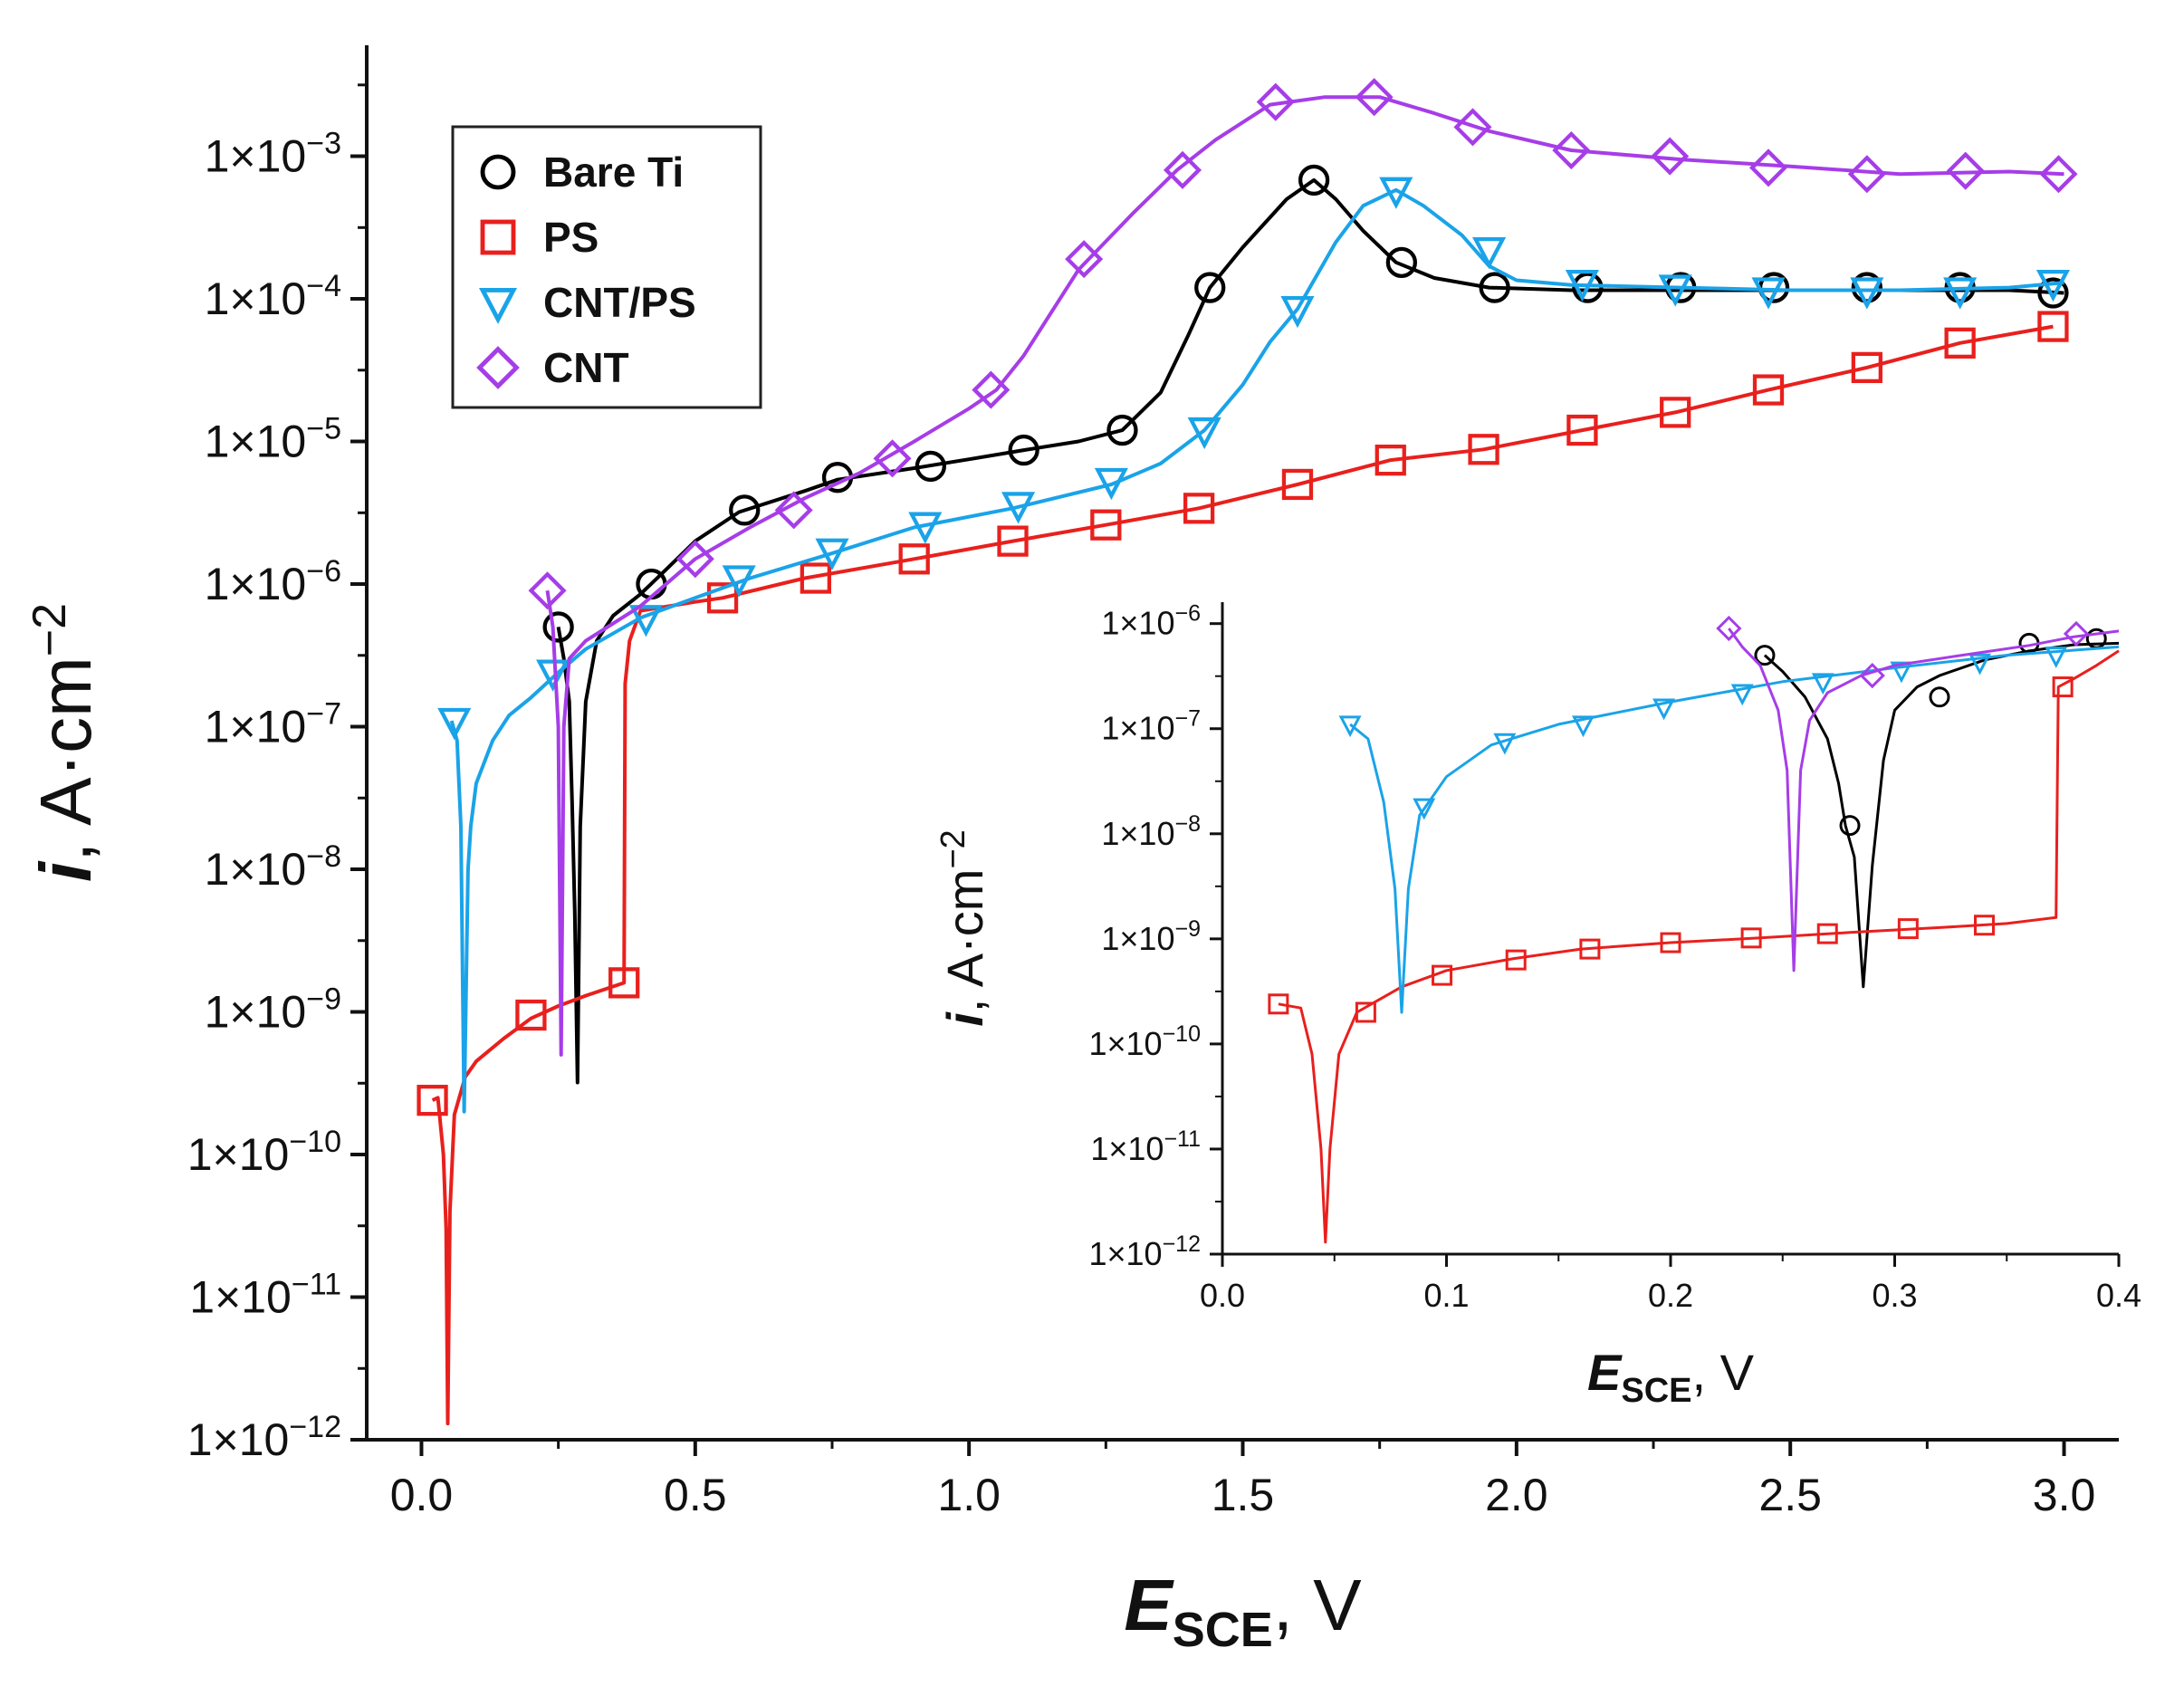 Image resolution: width=2184 pixels, height=1696 pixels. What do you see at coordinates (264, 1437) in the screenshot?
I see `main-y-tick-label: 1×10⁻¹²` at bounding box center [264, 1437].